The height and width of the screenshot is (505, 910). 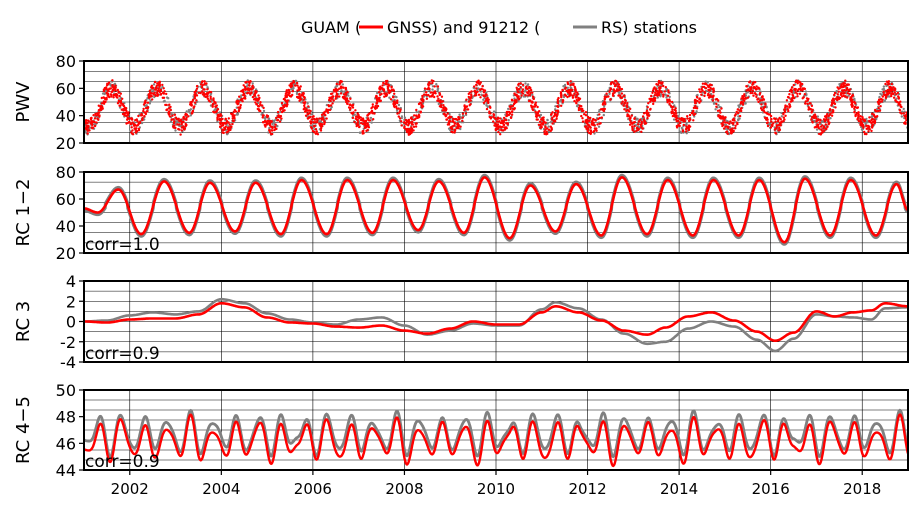 What do you see at coordinates (313, 489) in the screenshot?
I see `x-tick-label: 2006` at bounding box center [313, 489].